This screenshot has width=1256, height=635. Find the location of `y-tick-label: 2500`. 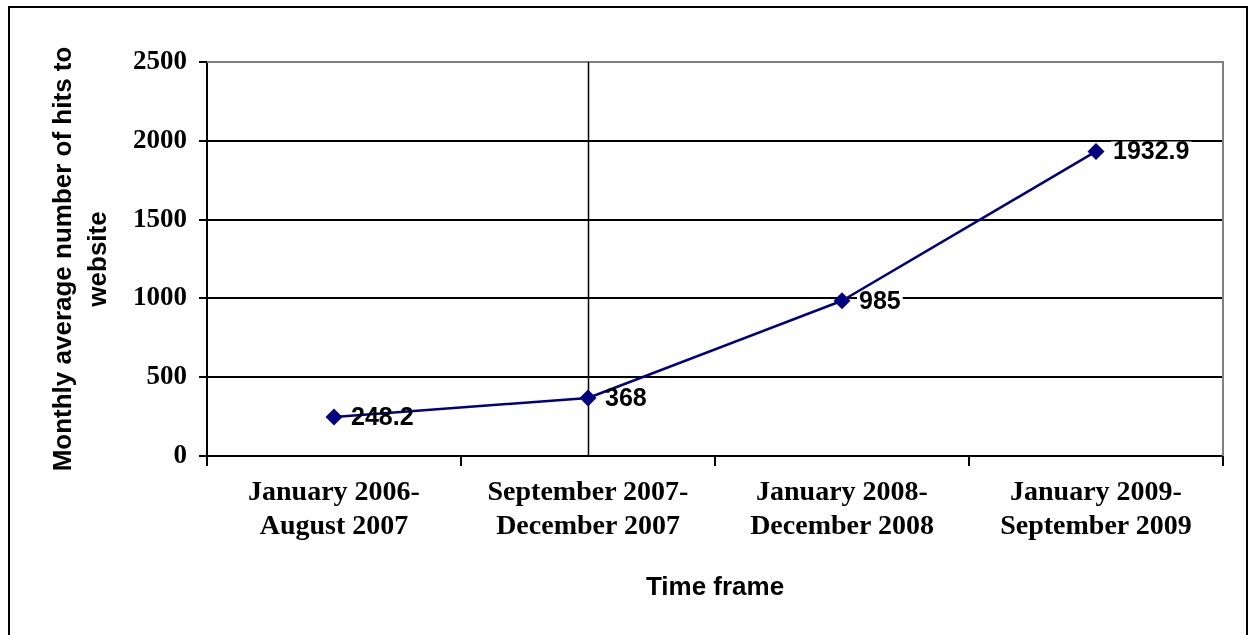

y-tick-label: 2500 is located at coordinates (160, 59).